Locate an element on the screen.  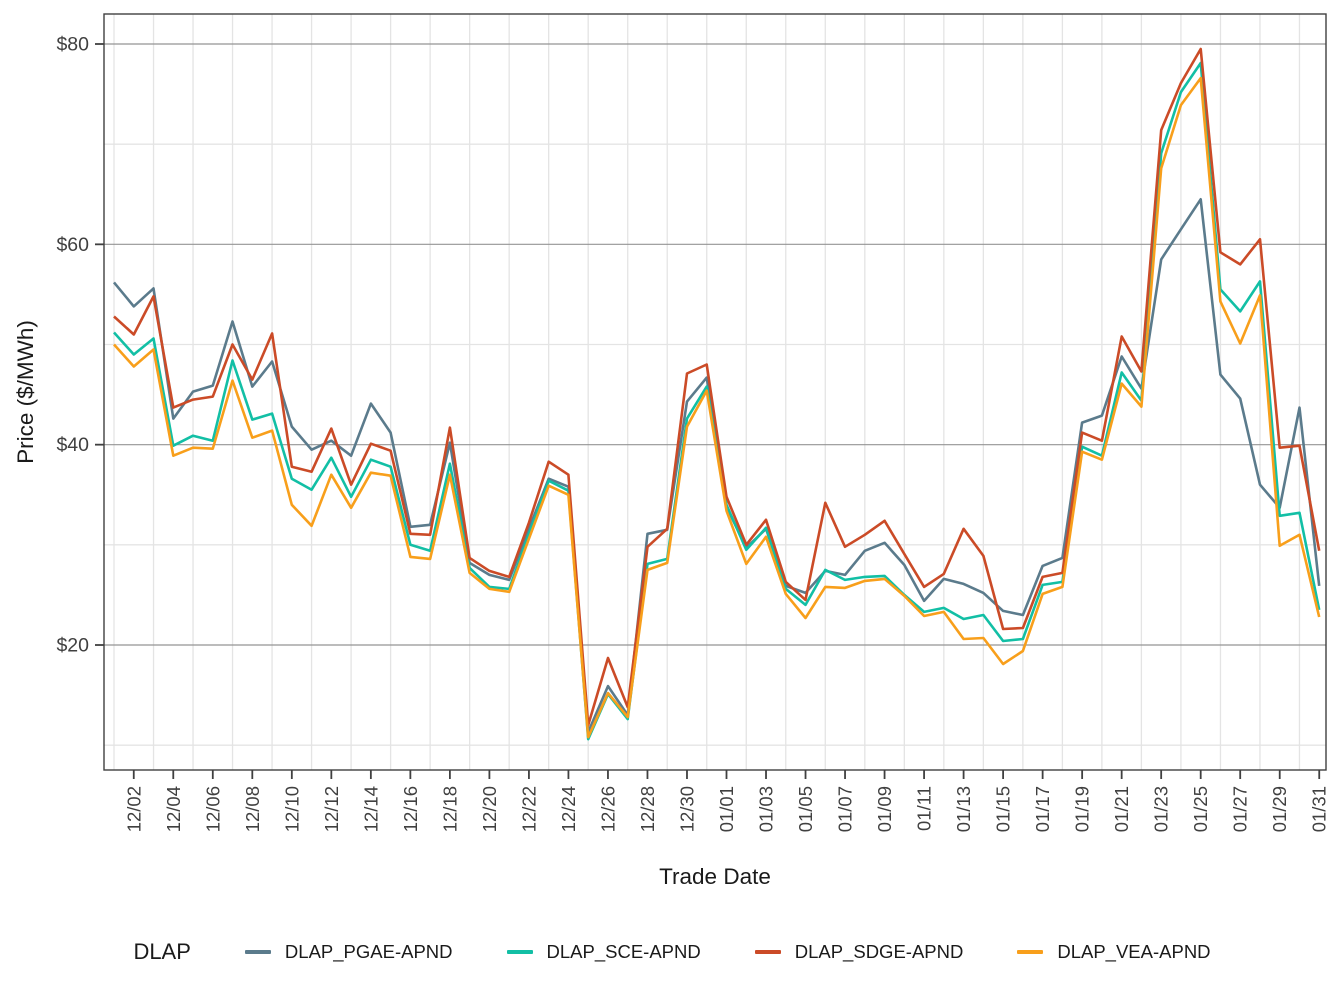
legend-label: DLAP_PGAE-APND is located at coordinates (368, 951).